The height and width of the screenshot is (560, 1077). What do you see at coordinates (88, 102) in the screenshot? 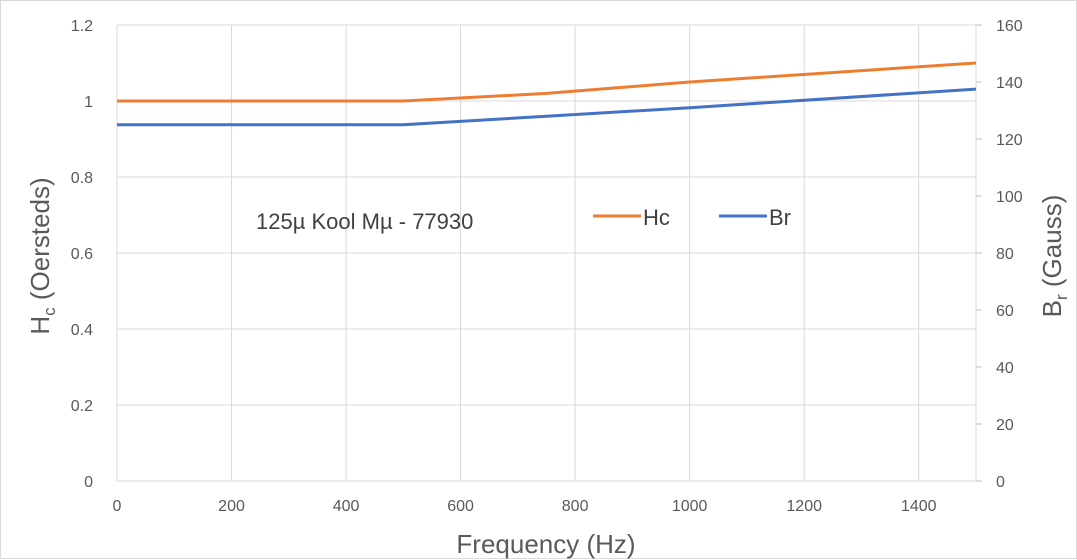
I see `left-tick-label: 1` at bounding box center [88, 102].